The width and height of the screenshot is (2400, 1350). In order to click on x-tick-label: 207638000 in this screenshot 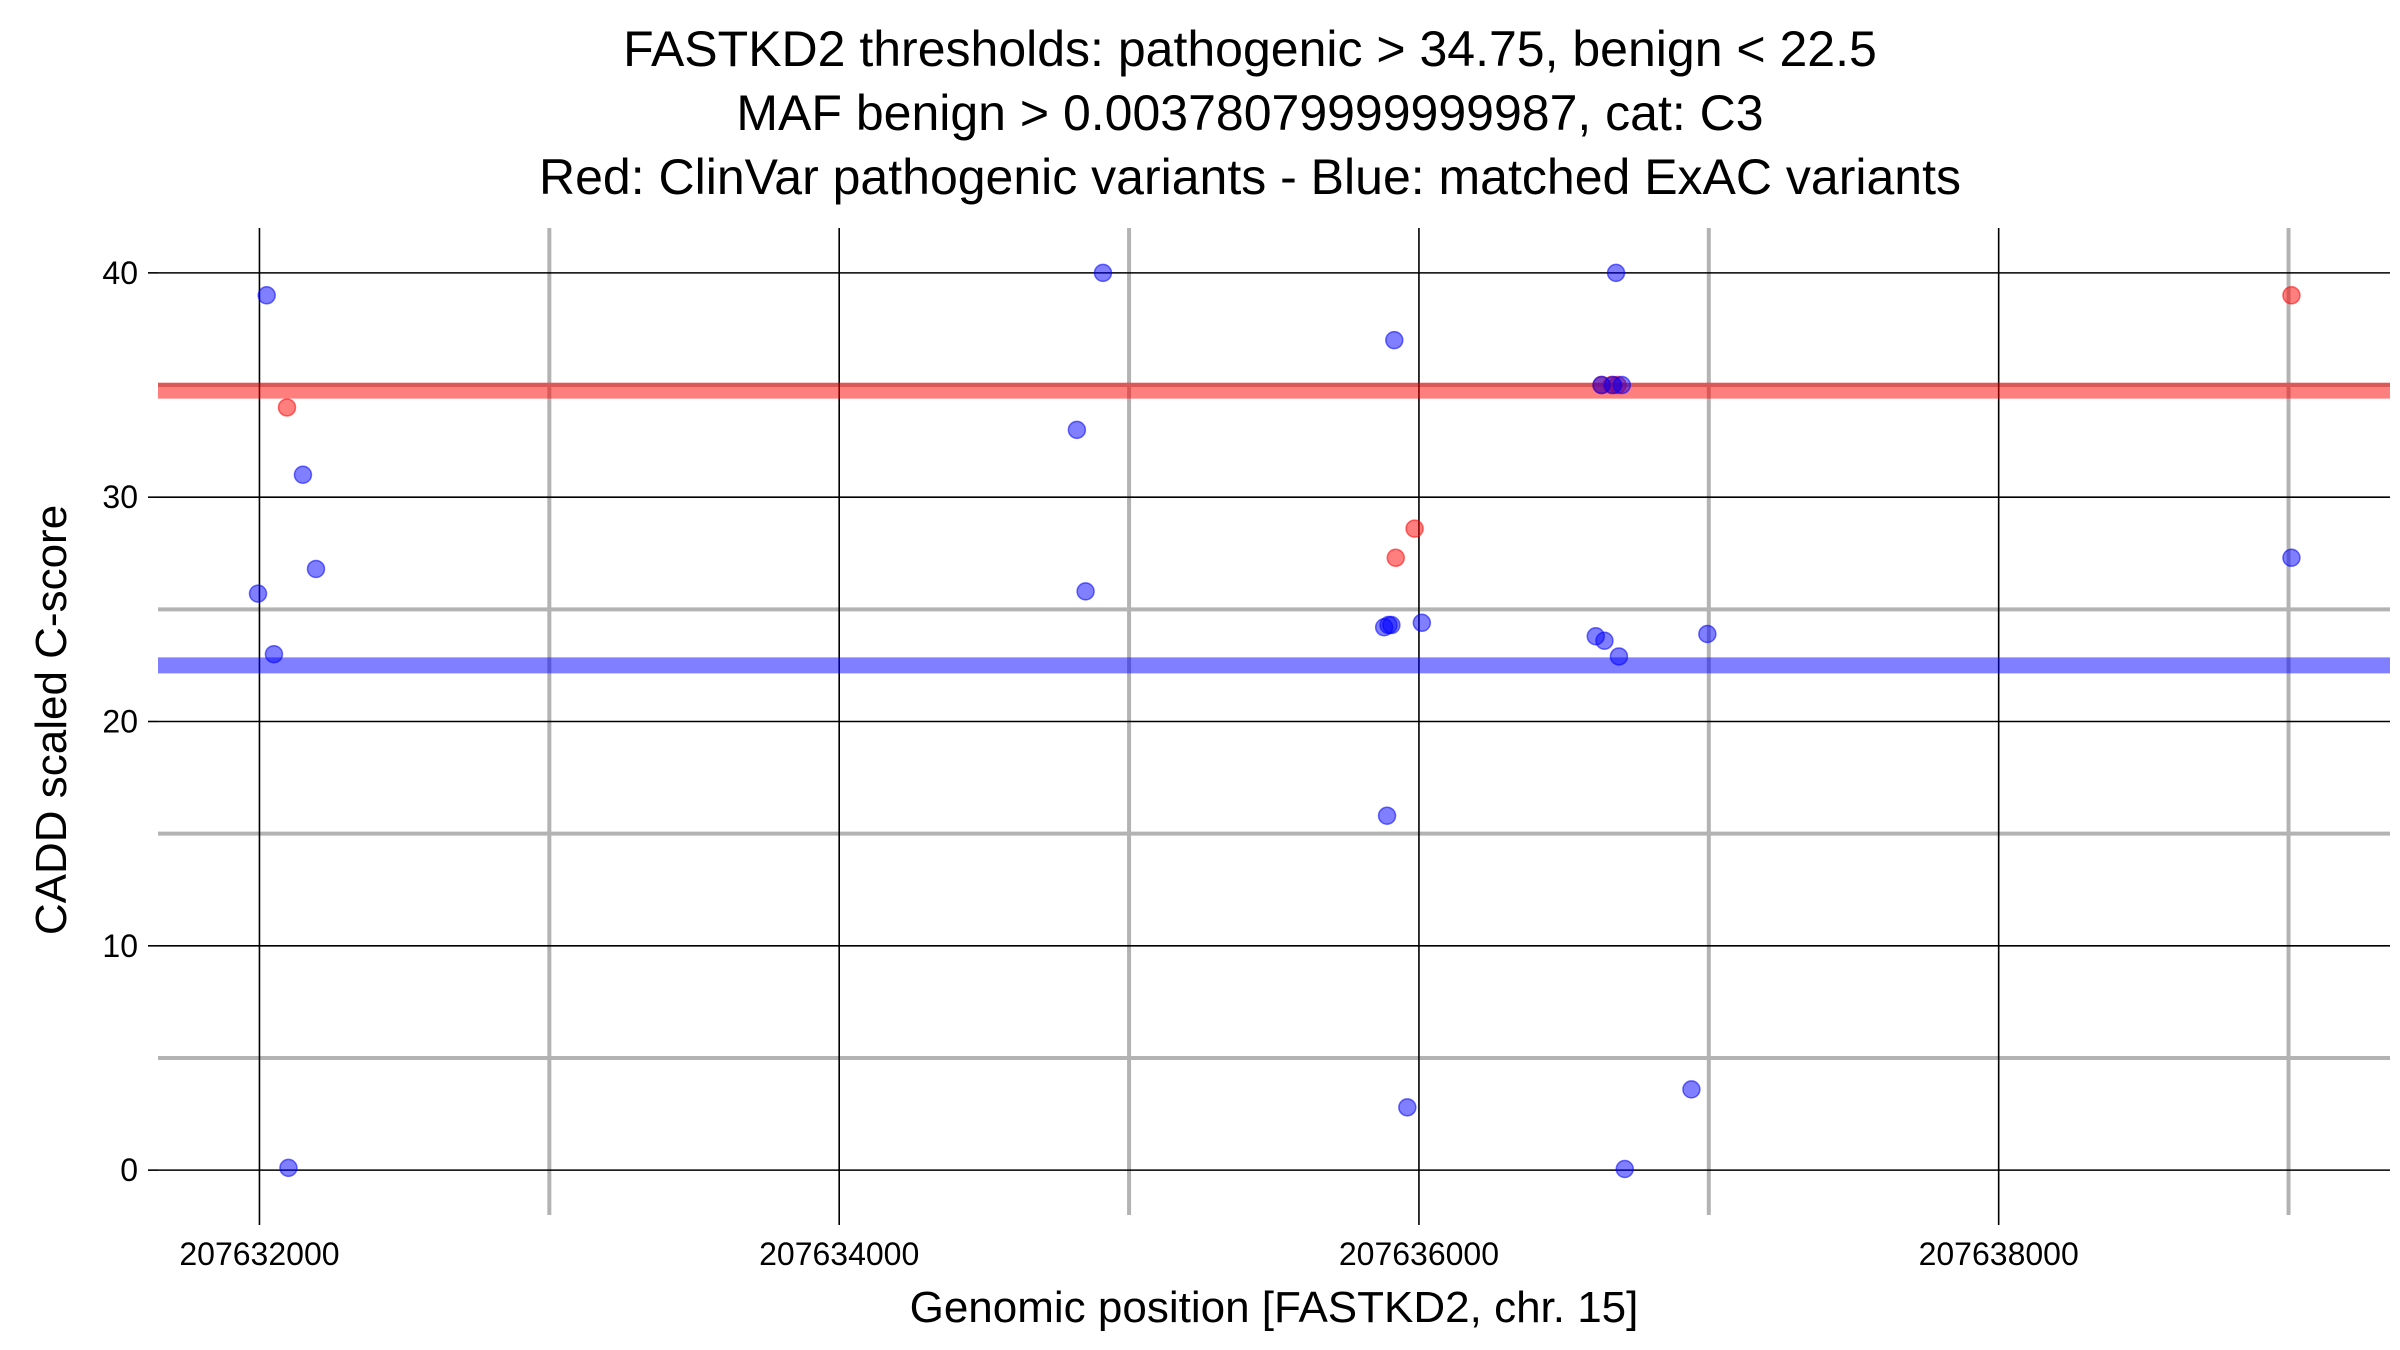, I will do `click(1999, 1254)`.